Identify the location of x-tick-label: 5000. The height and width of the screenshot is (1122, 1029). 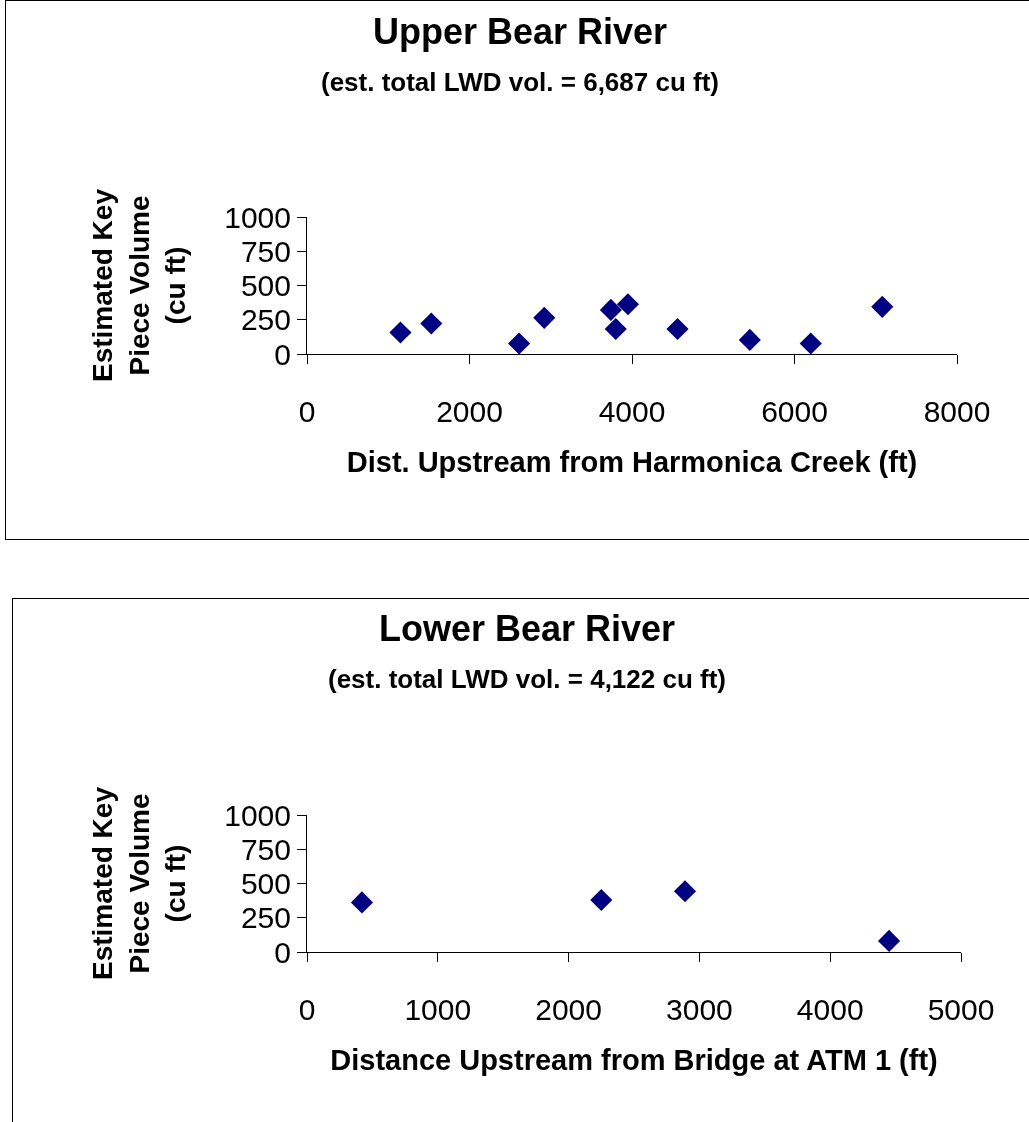
(961, 1009).